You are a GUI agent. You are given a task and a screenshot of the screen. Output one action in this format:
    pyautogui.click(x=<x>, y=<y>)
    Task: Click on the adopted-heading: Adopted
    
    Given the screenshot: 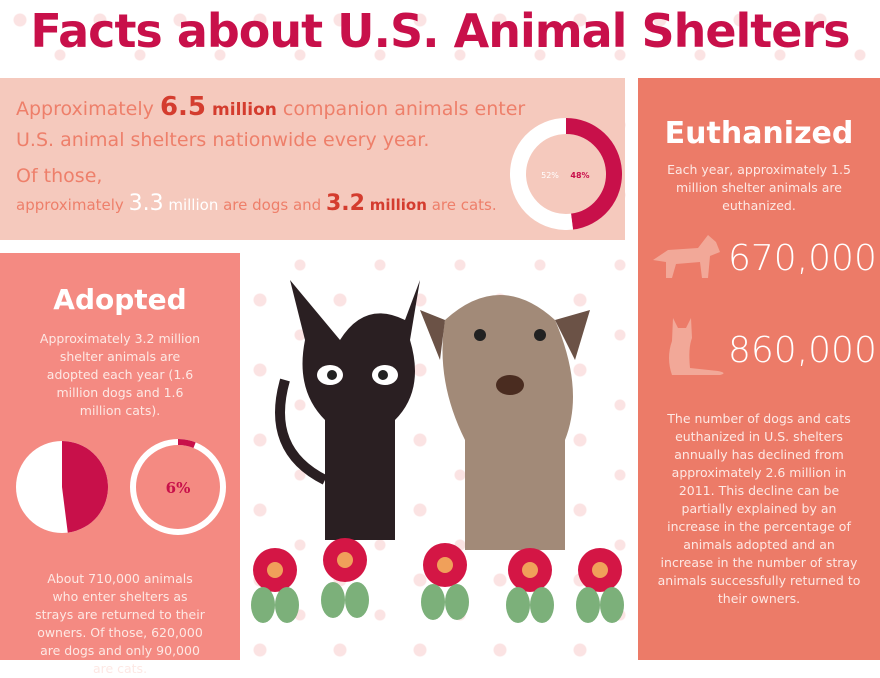 What is the action you would take?
    pyautogui.click(x=120, y=299)
    